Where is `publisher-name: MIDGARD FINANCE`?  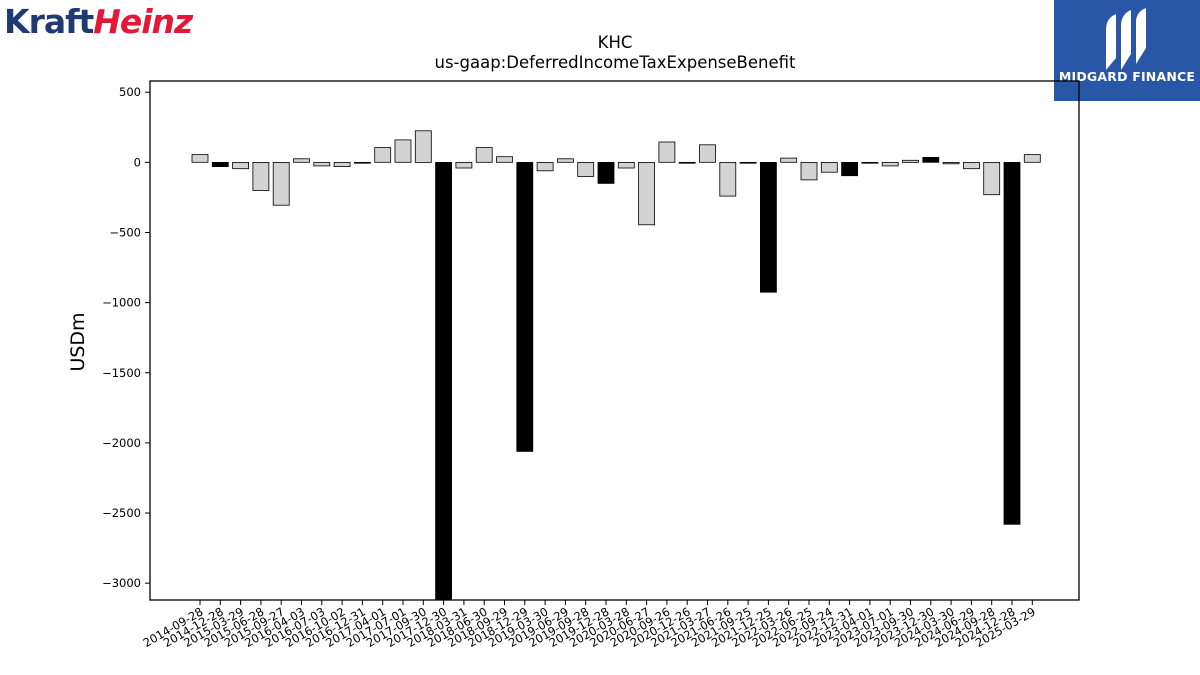 publisher-name: MIDGARD FINANCE is located at coordinates (1127, 76).